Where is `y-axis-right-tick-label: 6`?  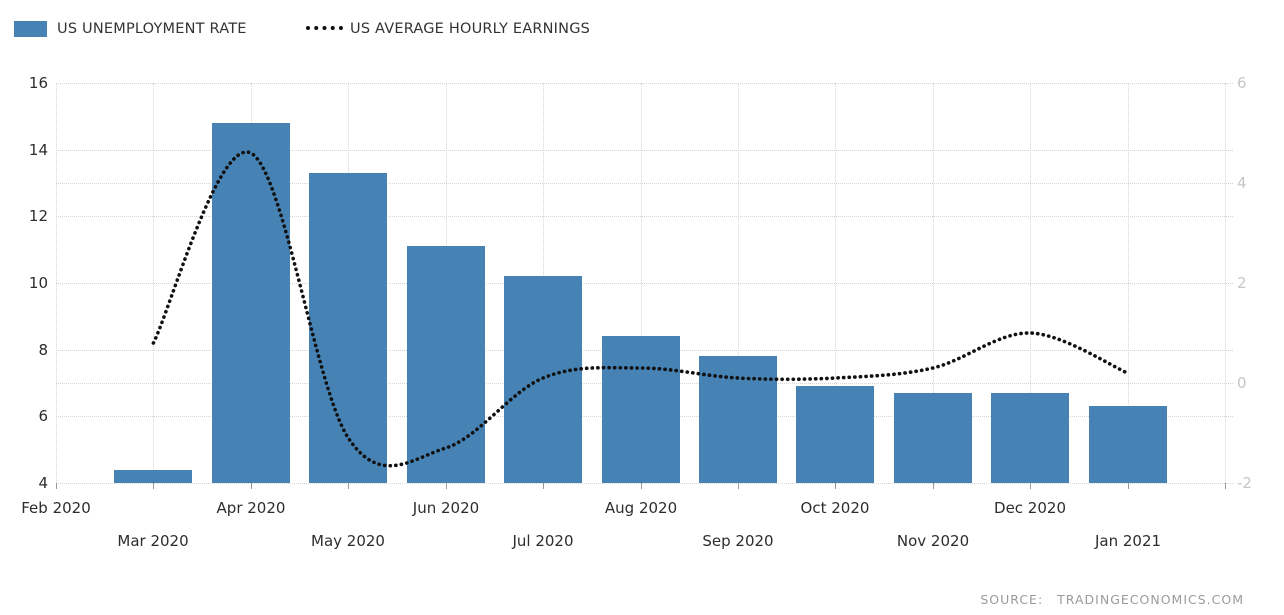 y-axis-right-tick-label: 6 is located at coordinates (1242, 83).